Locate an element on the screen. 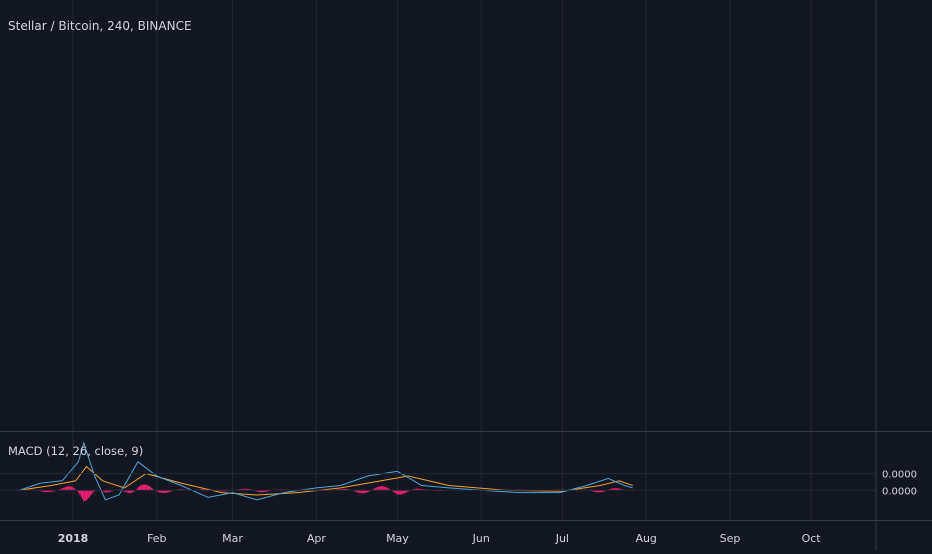  macd-label: MACD (12, 26, close, 9) is located at coordinates (76, 451).